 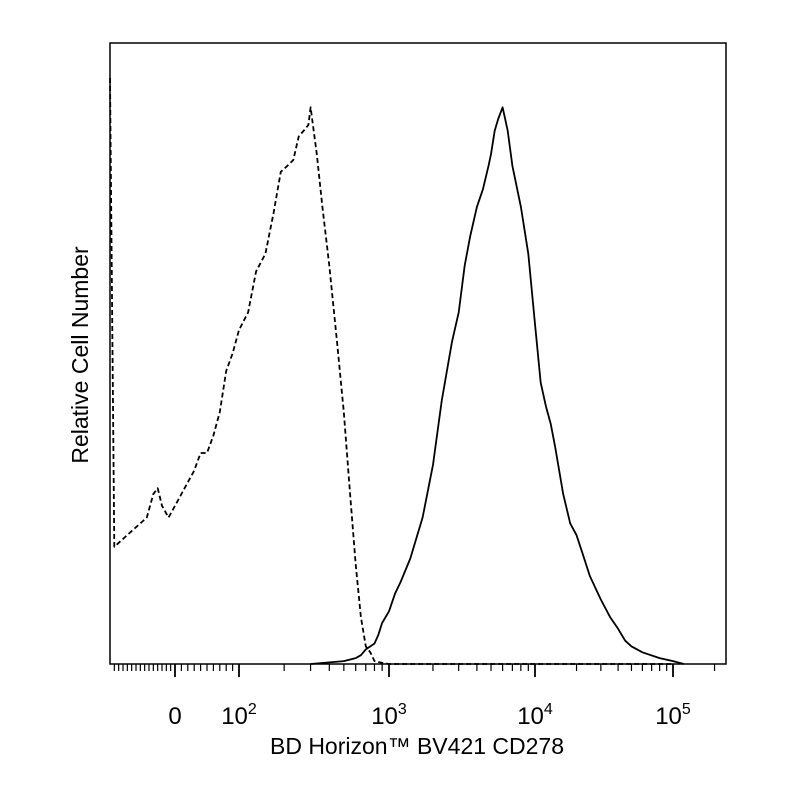 What do you see at coordinates (389, 715) in the screenshot?
I see `x-tick-label: 10³` at bounding box center [389, 715].